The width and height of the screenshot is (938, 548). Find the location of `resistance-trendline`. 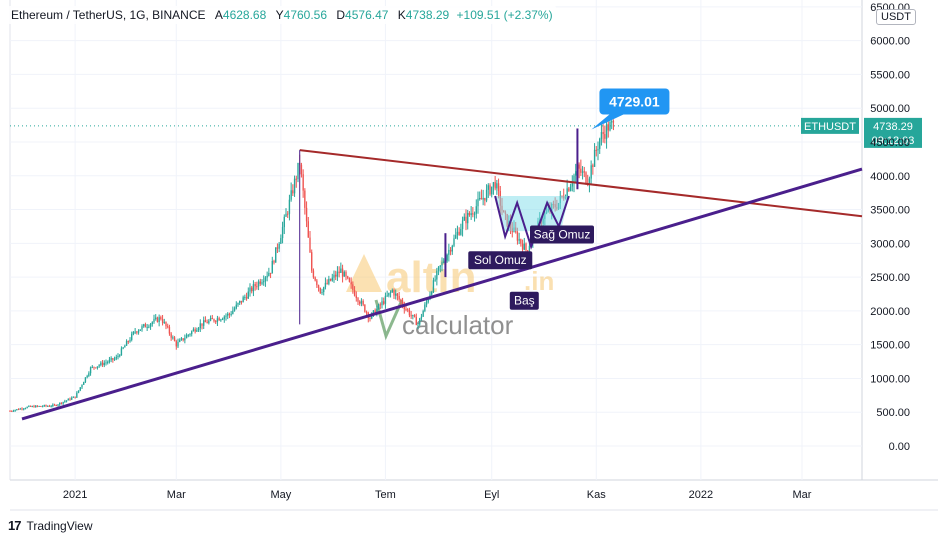

resistance-trendline is located at coordinates (581, 183).